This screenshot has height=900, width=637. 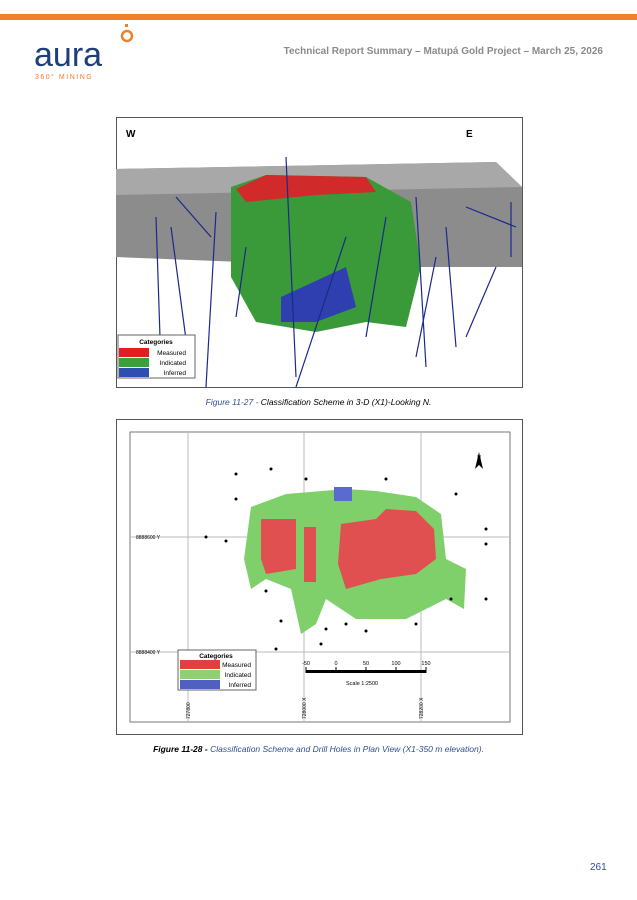 What do you see at coordinates (306, 664) in the screenshot?
I see `scale-tick-label: -50` at bounding box center [306, 664].